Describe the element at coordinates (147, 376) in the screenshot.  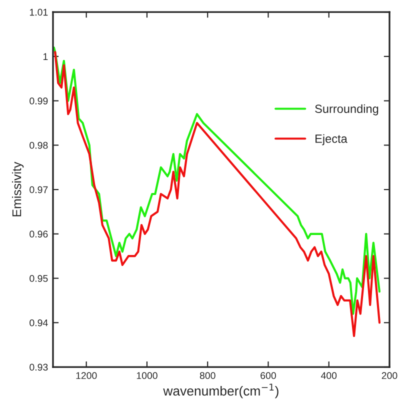
I see `x-tick-label: 1000` at that location.